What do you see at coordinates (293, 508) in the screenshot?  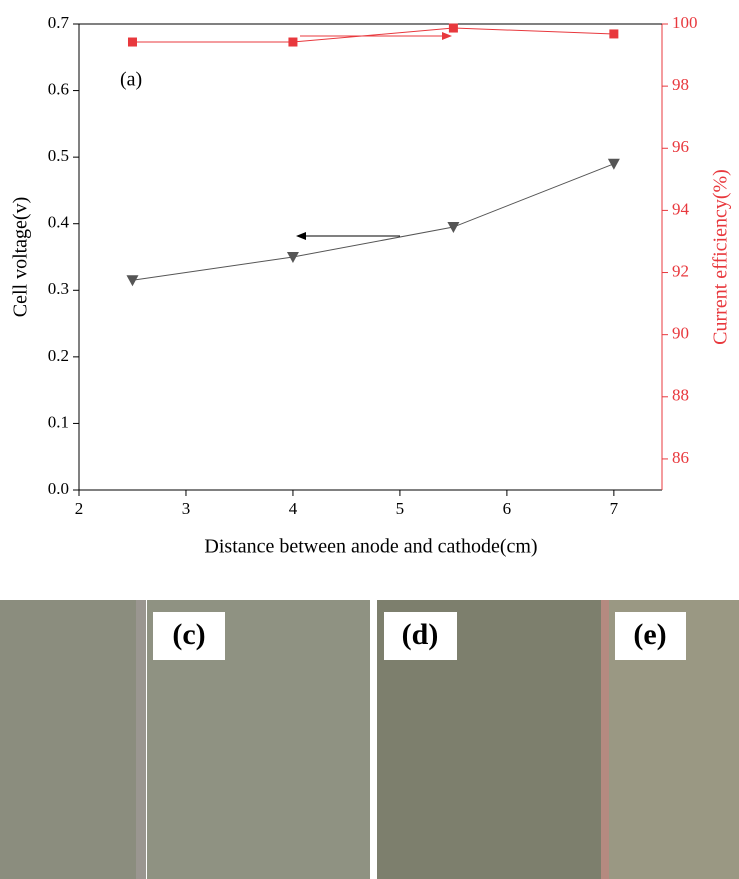 I see `x-tick-label: 4` at bounding box center [293, 508].